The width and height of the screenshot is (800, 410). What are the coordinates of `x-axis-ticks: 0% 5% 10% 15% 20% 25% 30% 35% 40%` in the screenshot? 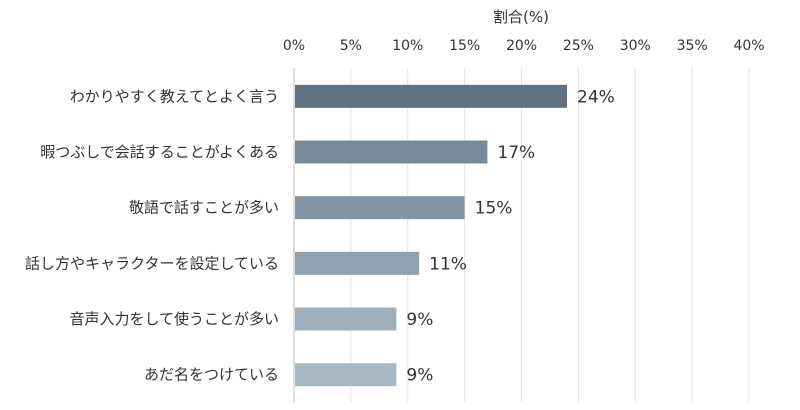 It's located at (524, 46).